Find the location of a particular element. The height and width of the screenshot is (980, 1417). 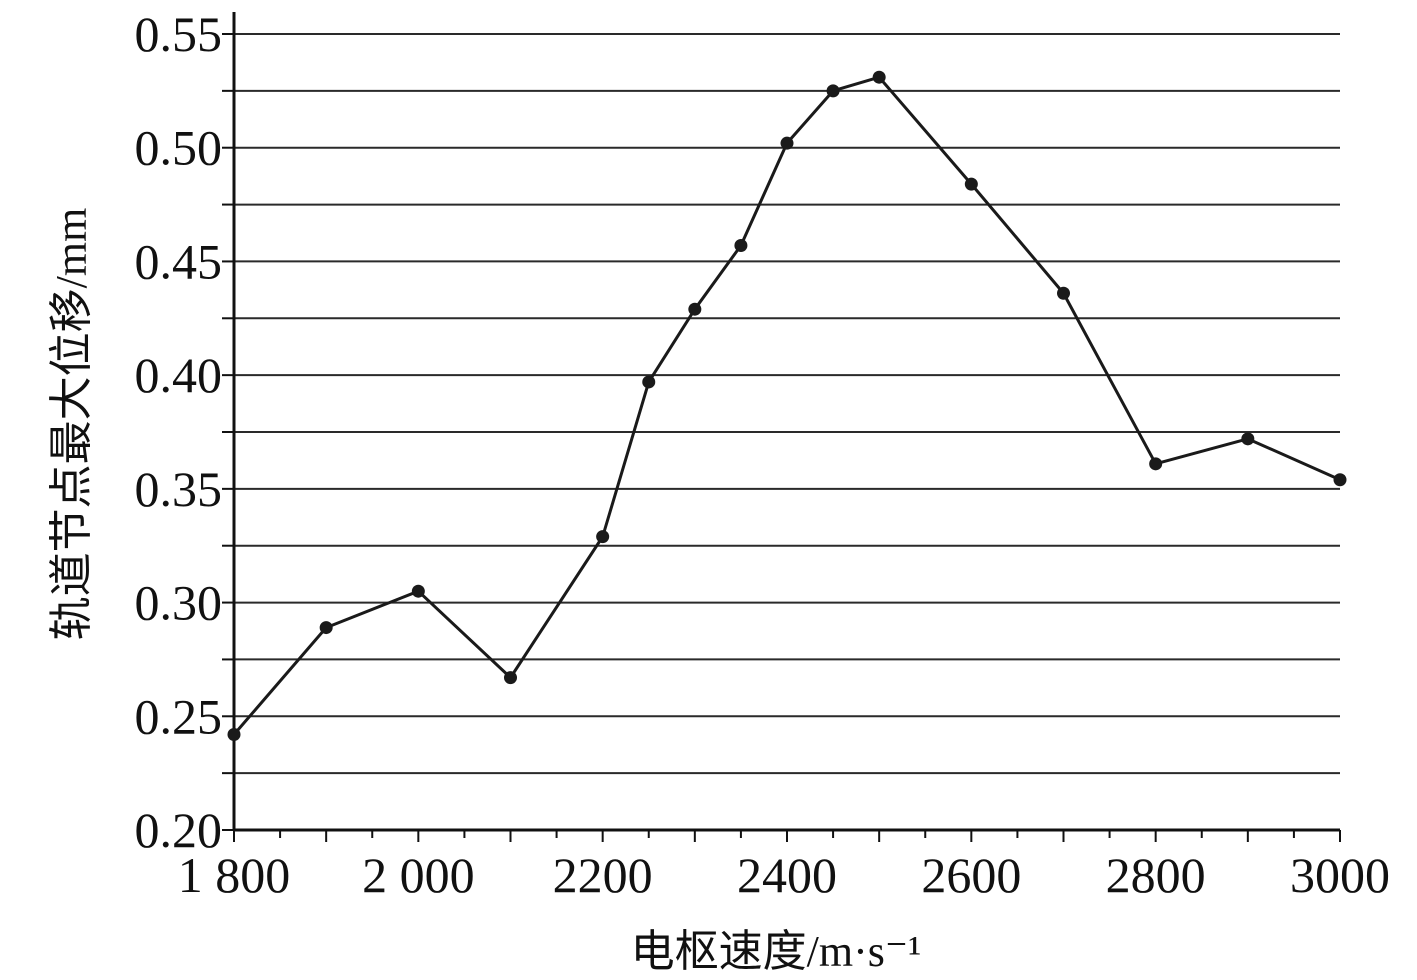

x-tick-label: 2600 is located at coordinates (971, 875).